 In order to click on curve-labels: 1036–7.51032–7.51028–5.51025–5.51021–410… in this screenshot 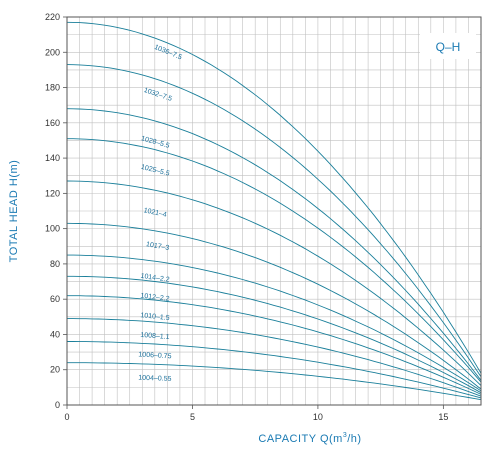, I will do `click(160, 213)`.